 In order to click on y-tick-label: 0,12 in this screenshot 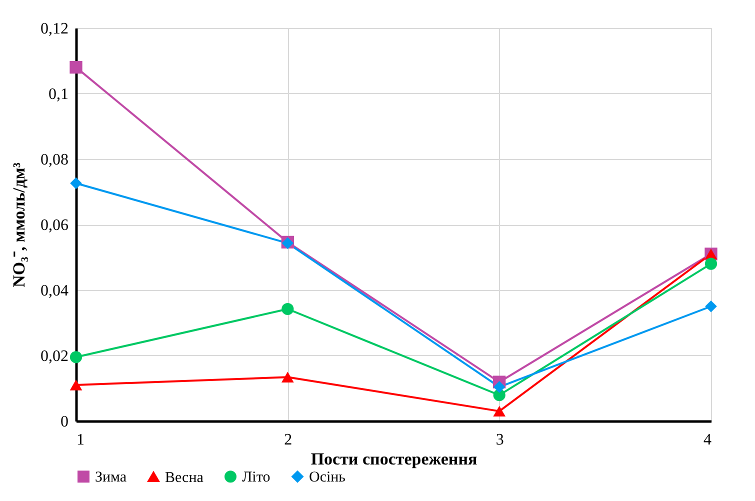, I will do `click(54, 29)`.